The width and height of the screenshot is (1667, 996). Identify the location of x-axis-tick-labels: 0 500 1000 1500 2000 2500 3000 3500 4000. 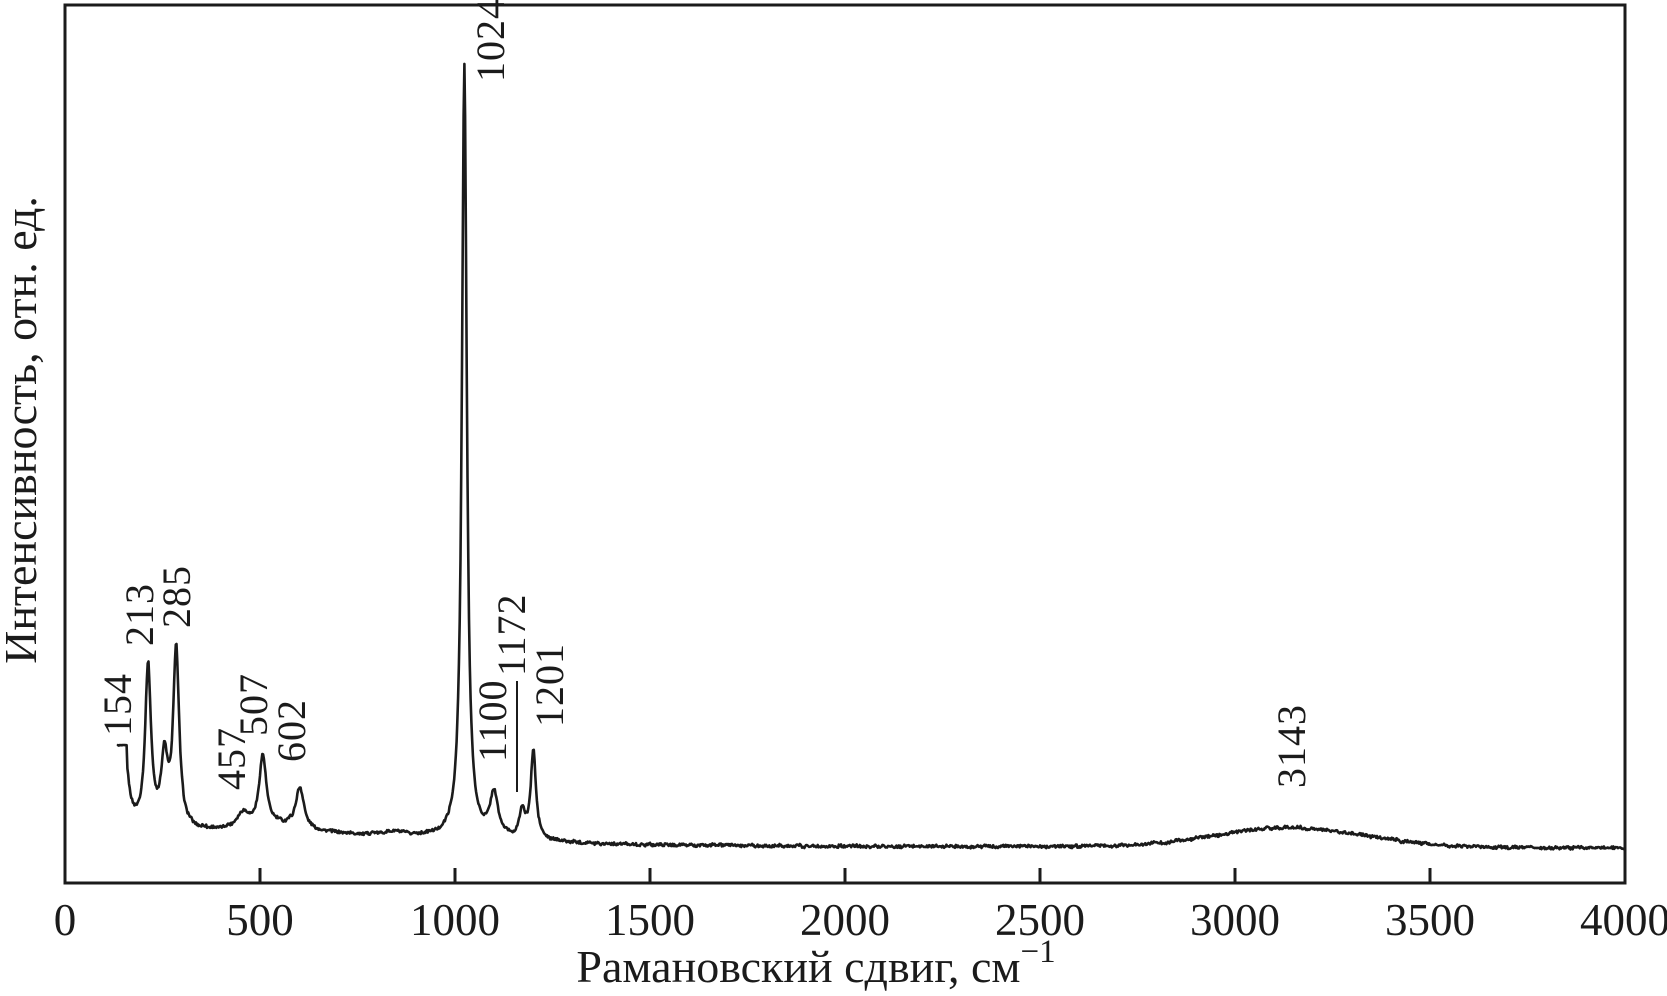
(860, 920).